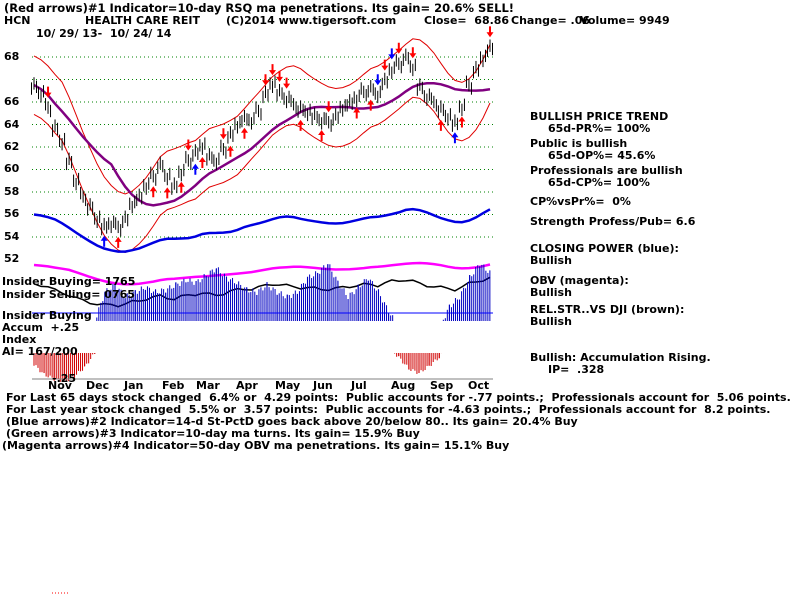 This screenshot has width=800, height=600. I want to click on upper-band, so click(262, 116).